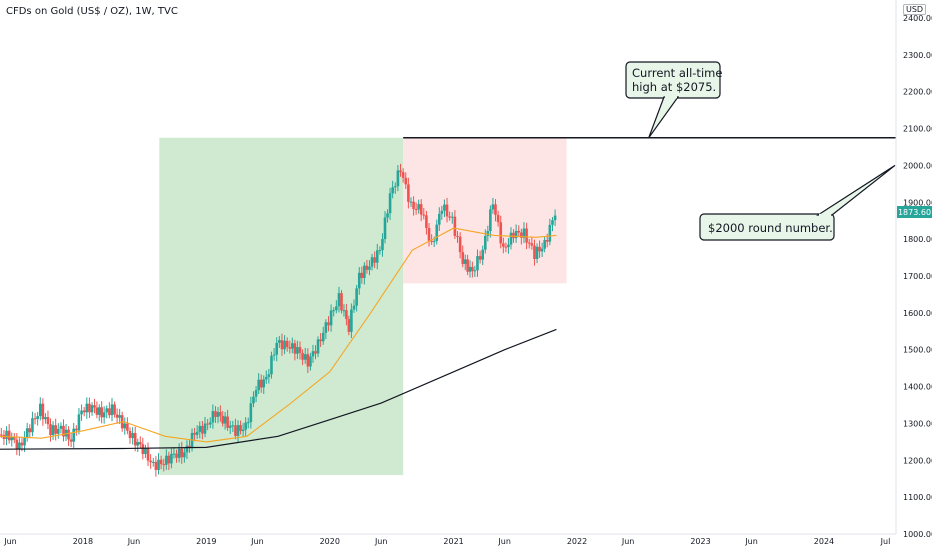 This screenshot has height=555, width=932. I want to click on x-tick-label: Jul, so click(885, 541).